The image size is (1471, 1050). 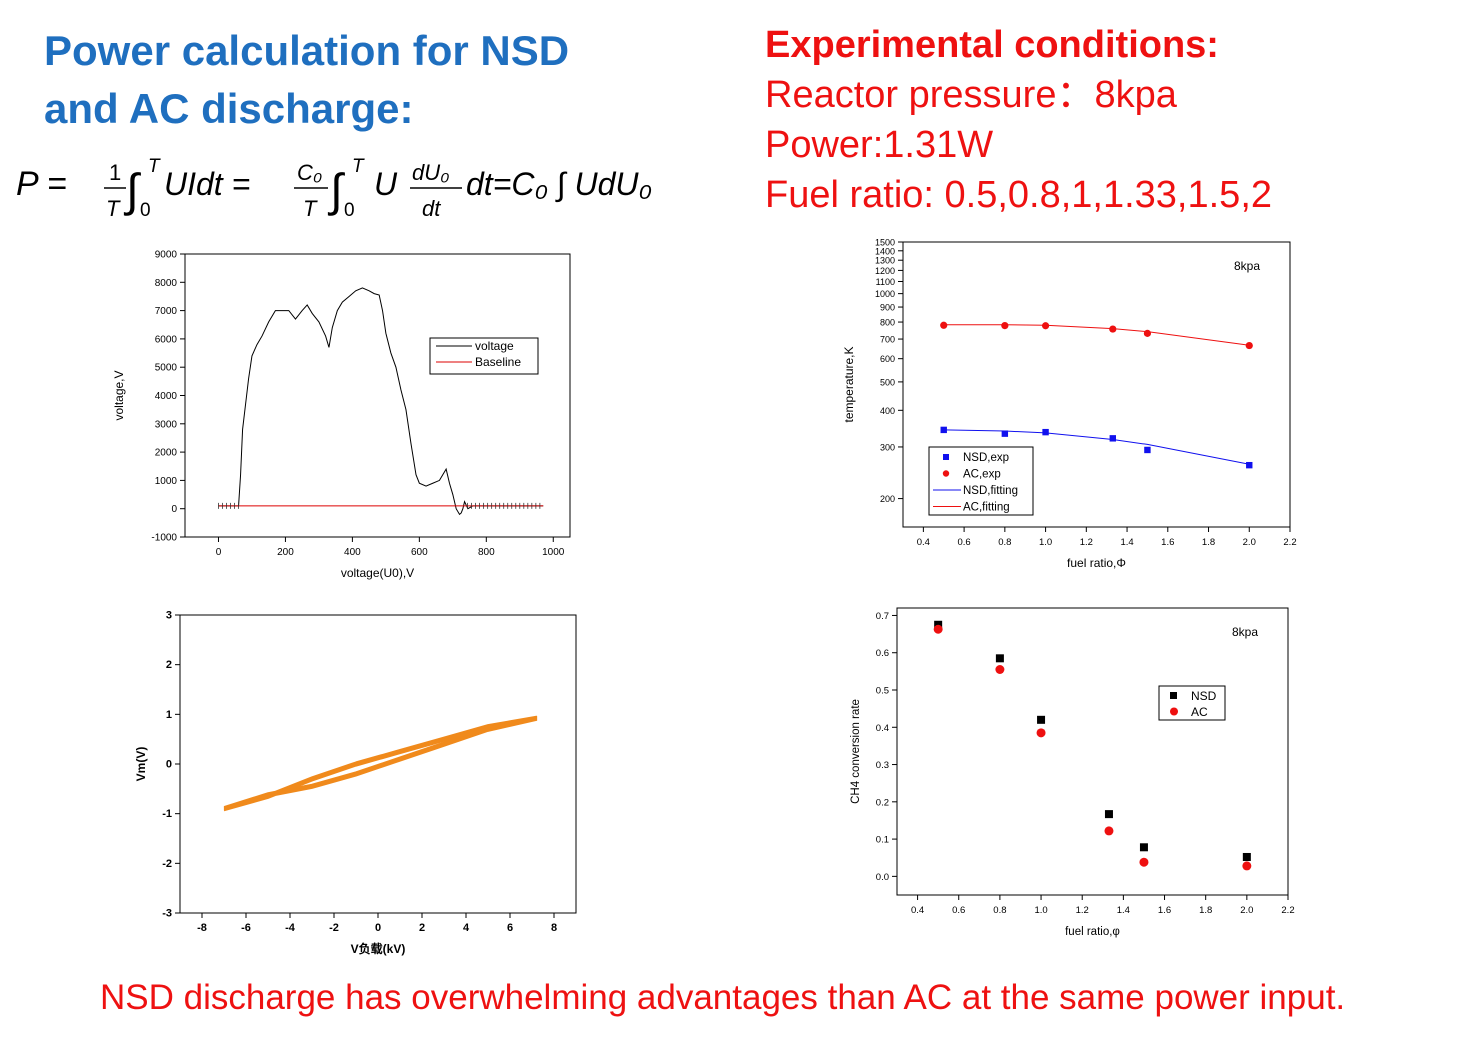 What do you see at coordinates (466, 928) in the screenshot?
I see `x-tick-label: 4` at bounding box center [466, 928].